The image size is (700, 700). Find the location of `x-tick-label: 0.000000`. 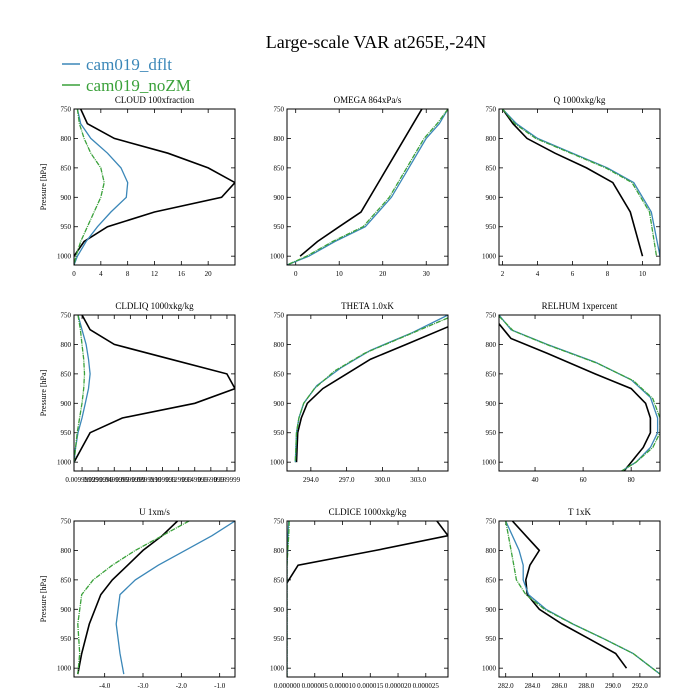

x-tick-label: 0.000000 is located at coordinates (287, 686).